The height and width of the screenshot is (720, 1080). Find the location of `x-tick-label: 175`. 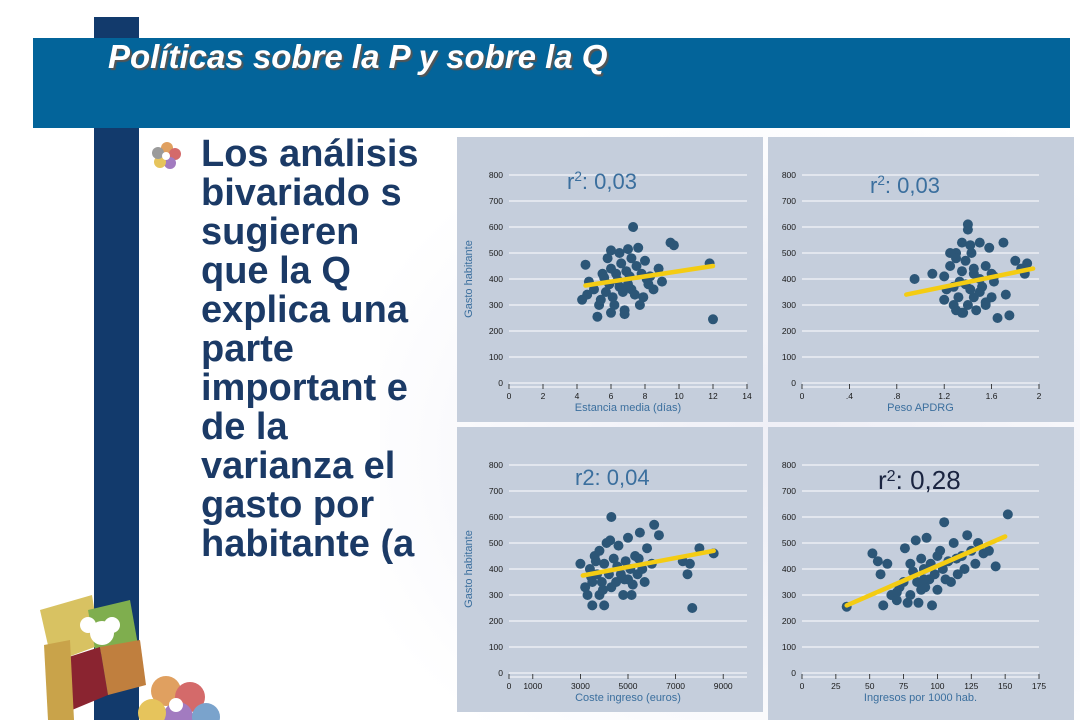

x-tick-label: 175 is located at coordinates (1039, 686).